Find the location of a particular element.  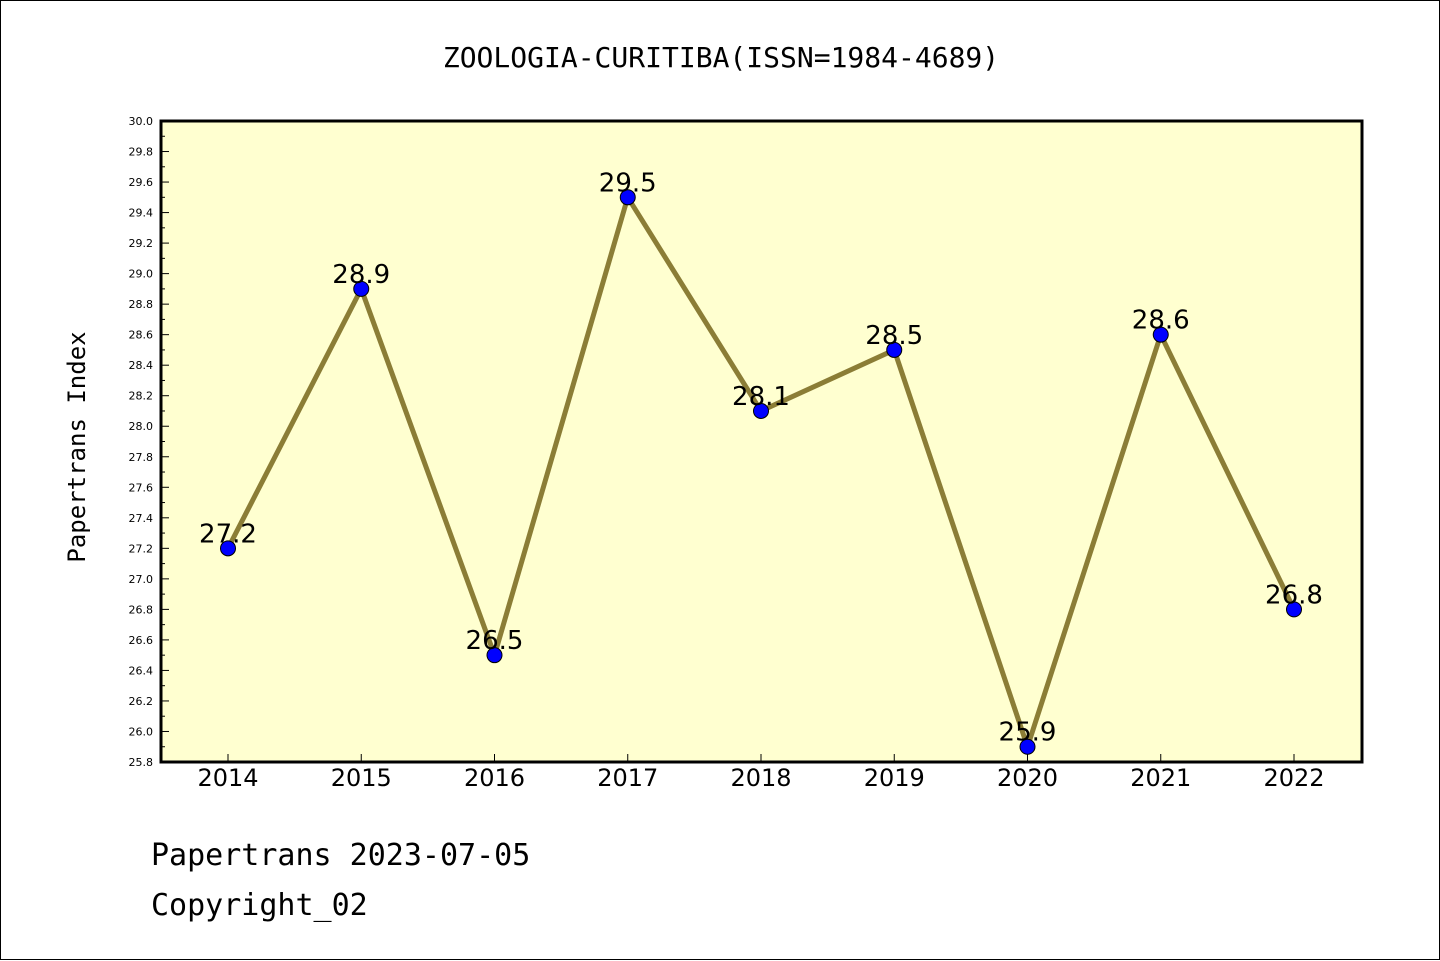

y-tick-label: 27.2 is located at coordinates (141, 548).